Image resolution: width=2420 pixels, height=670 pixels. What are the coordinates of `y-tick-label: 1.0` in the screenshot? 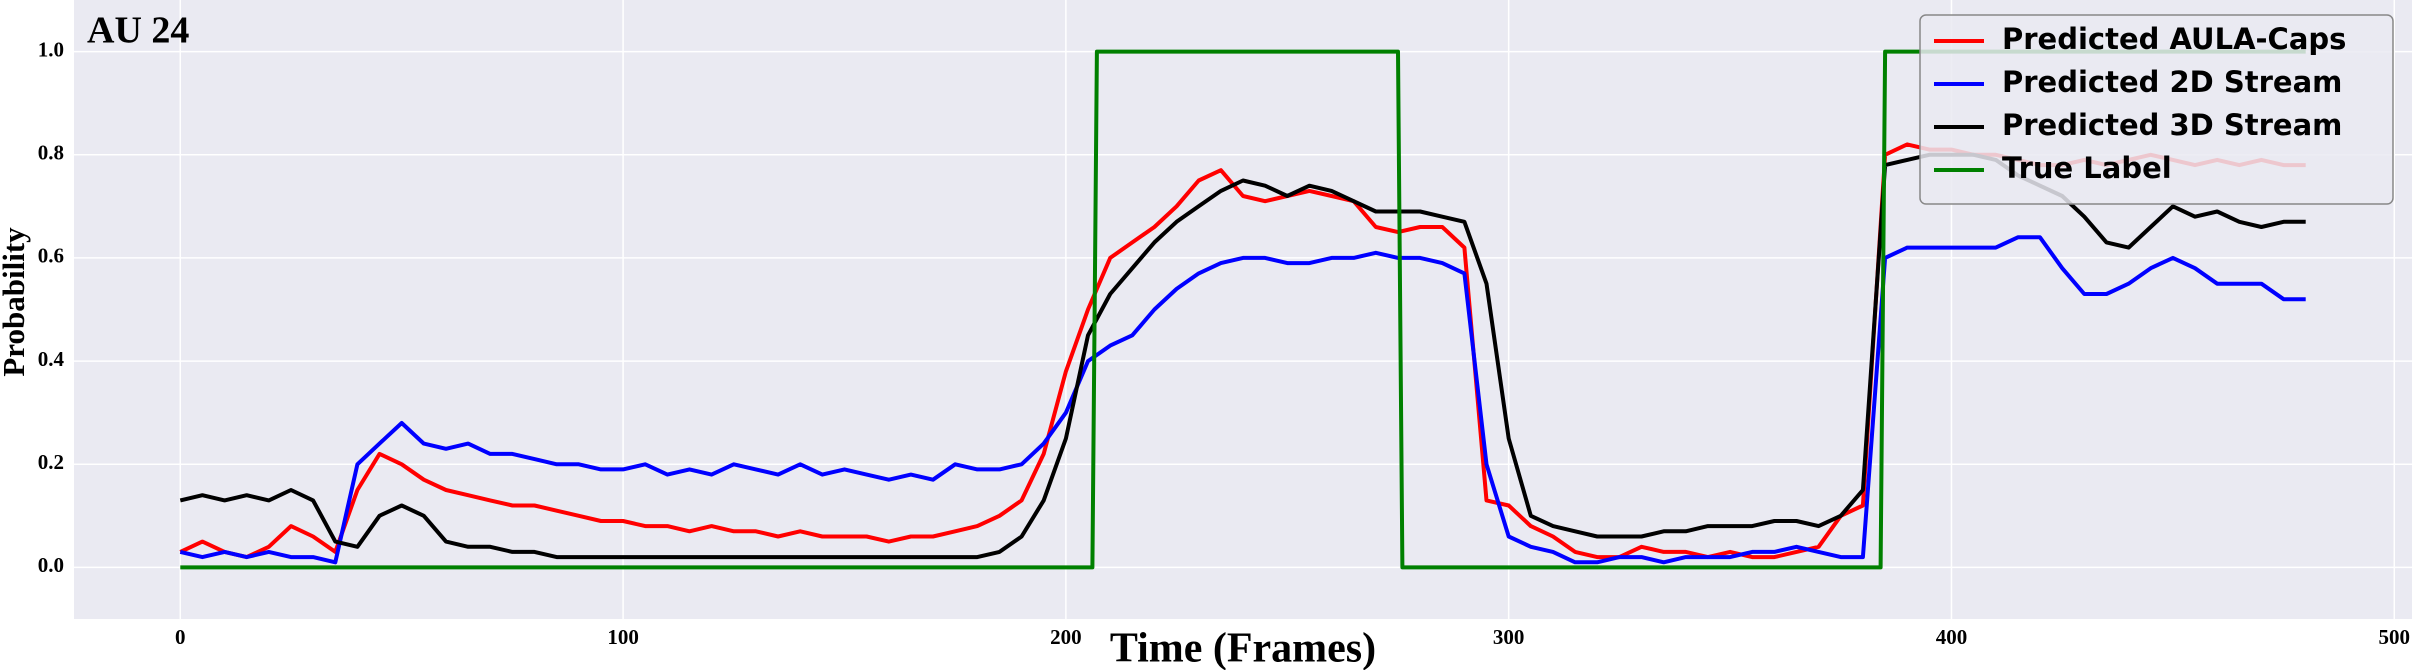 It's located at (51, 49).